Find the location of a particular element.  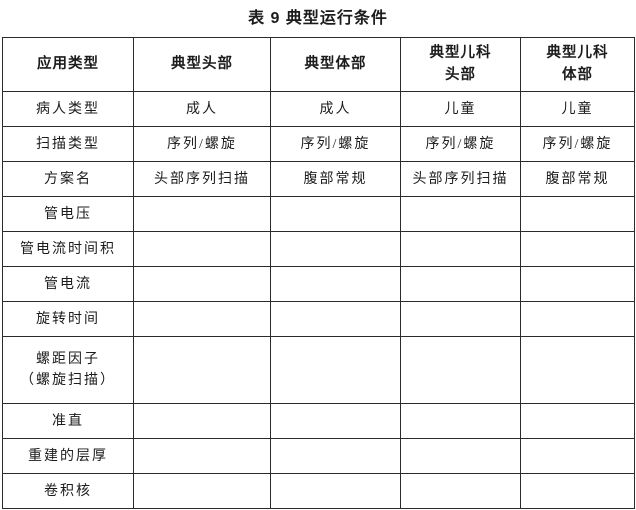

header-cell-application-type: 应用类型 is located at coordinates (68, 64).